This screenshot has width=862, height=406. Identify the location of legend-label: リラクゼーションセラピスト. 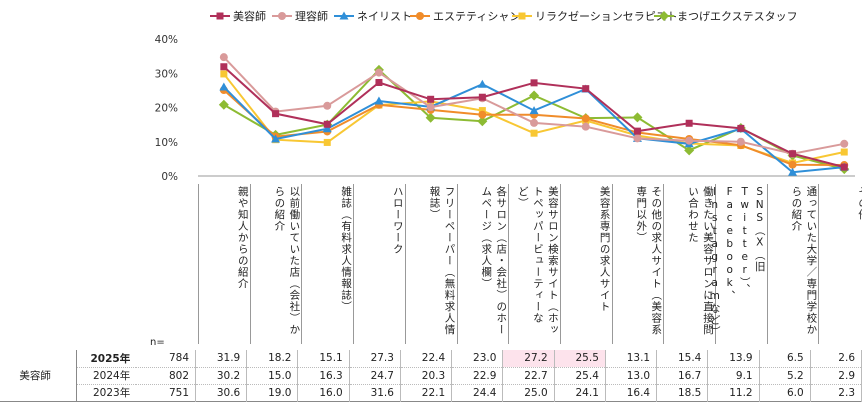
(606, 16).